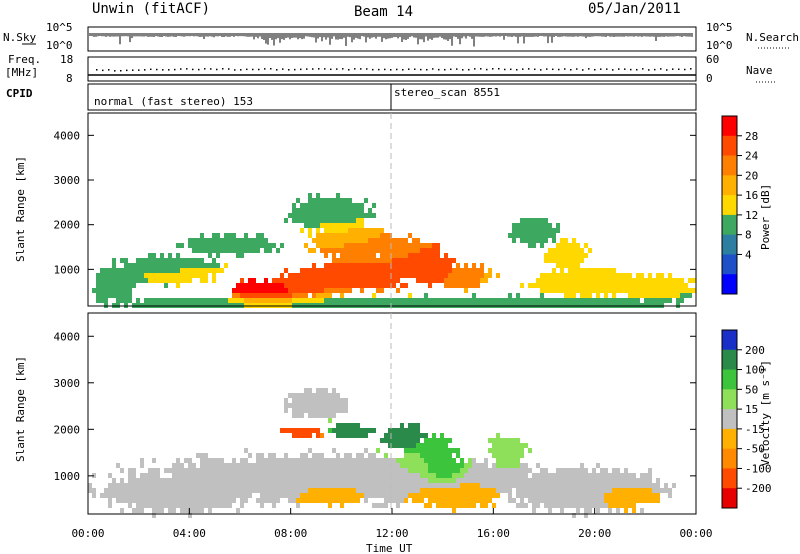  Describe the element at coordinates (758, 488) in the screenshot. I see `velocity-scale-tick-label: -200` at that location.